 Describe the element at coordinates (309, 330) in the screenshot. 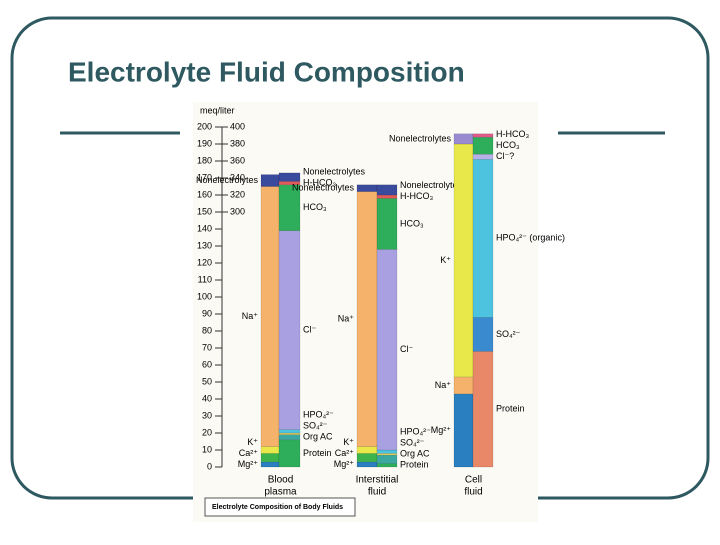

I see `segment-label: Cl⁻` at that location.